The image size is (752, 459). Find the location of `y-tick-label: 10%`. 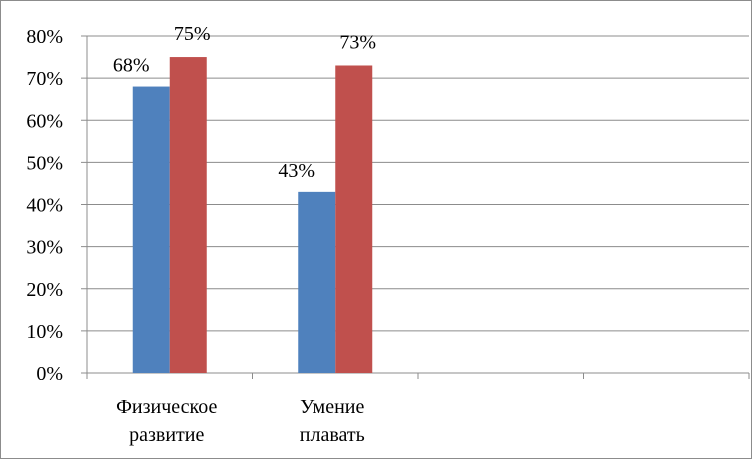

y-tick-label: 10% is located at coordinates (44, 332).